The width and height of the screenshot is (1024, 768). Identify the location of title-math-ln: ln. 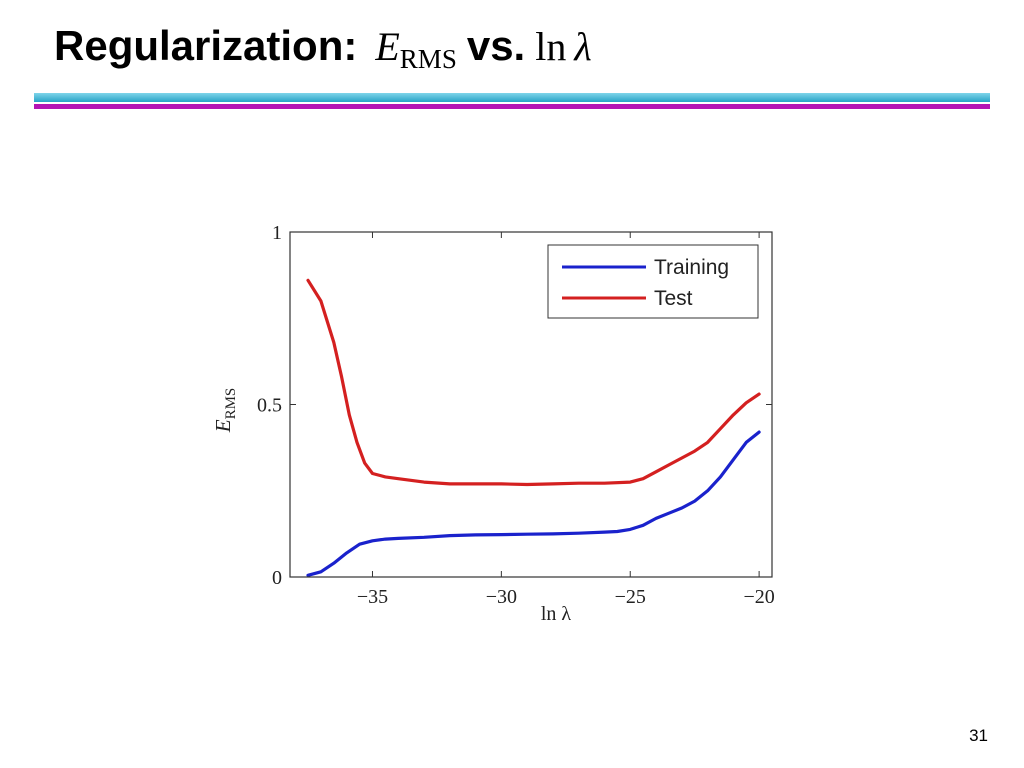
(551, 46).